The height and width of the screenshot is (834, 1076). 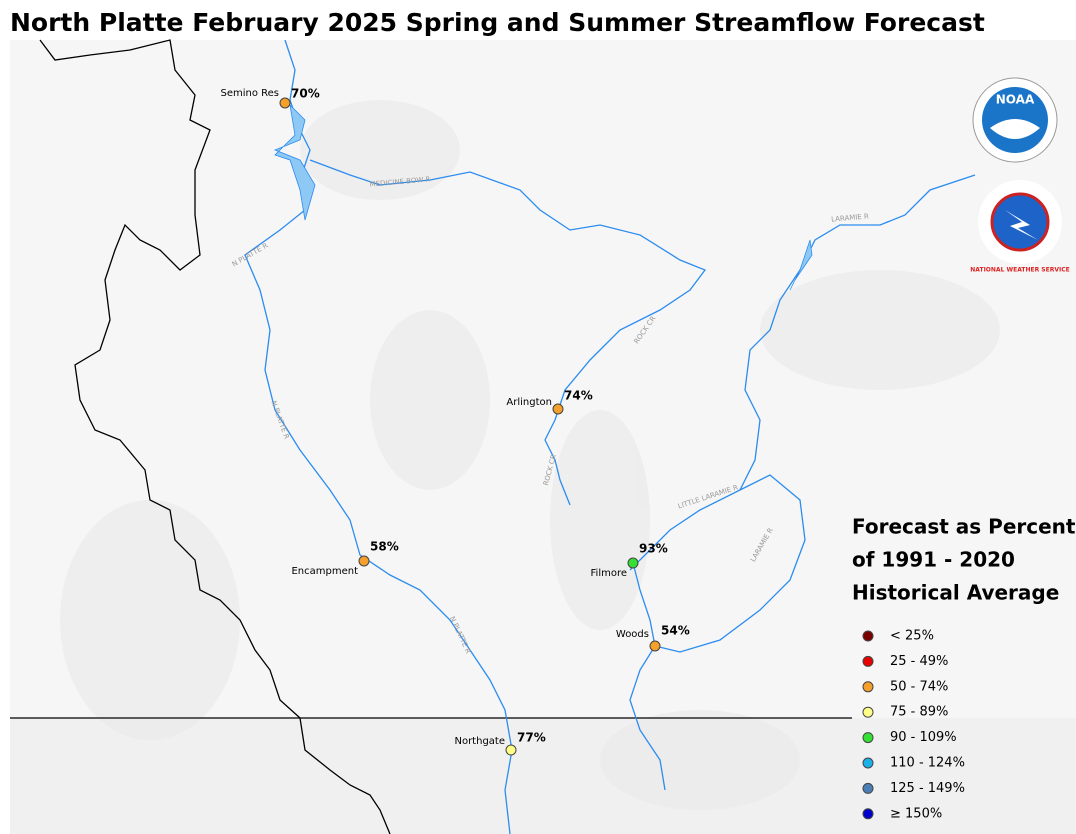 What do you see at coordinates (324, 571) in the screenshot?
I see `station-name: Encampment` at bounding box center [324, 571].